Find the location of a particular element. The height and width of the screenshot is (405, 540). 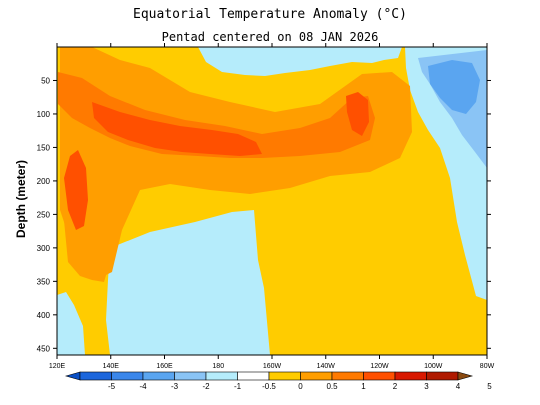

colorbar-label: 2 is located at coordinates (395, 386).